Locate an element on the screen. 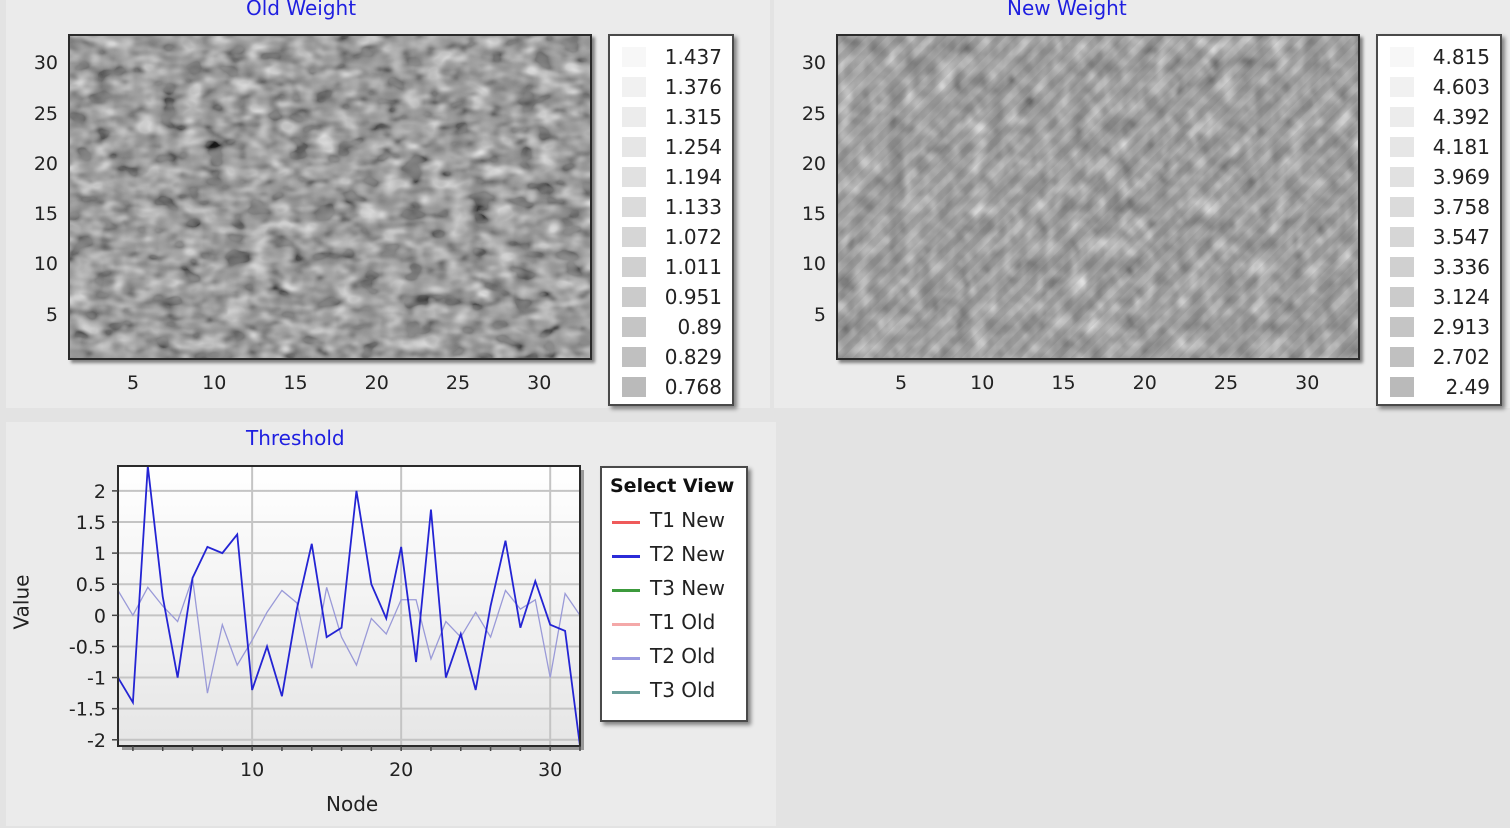 The height and width of the screenshot is (828, 1510). colorbar-entry: 3.547 is located at coordinates (1439, 237).